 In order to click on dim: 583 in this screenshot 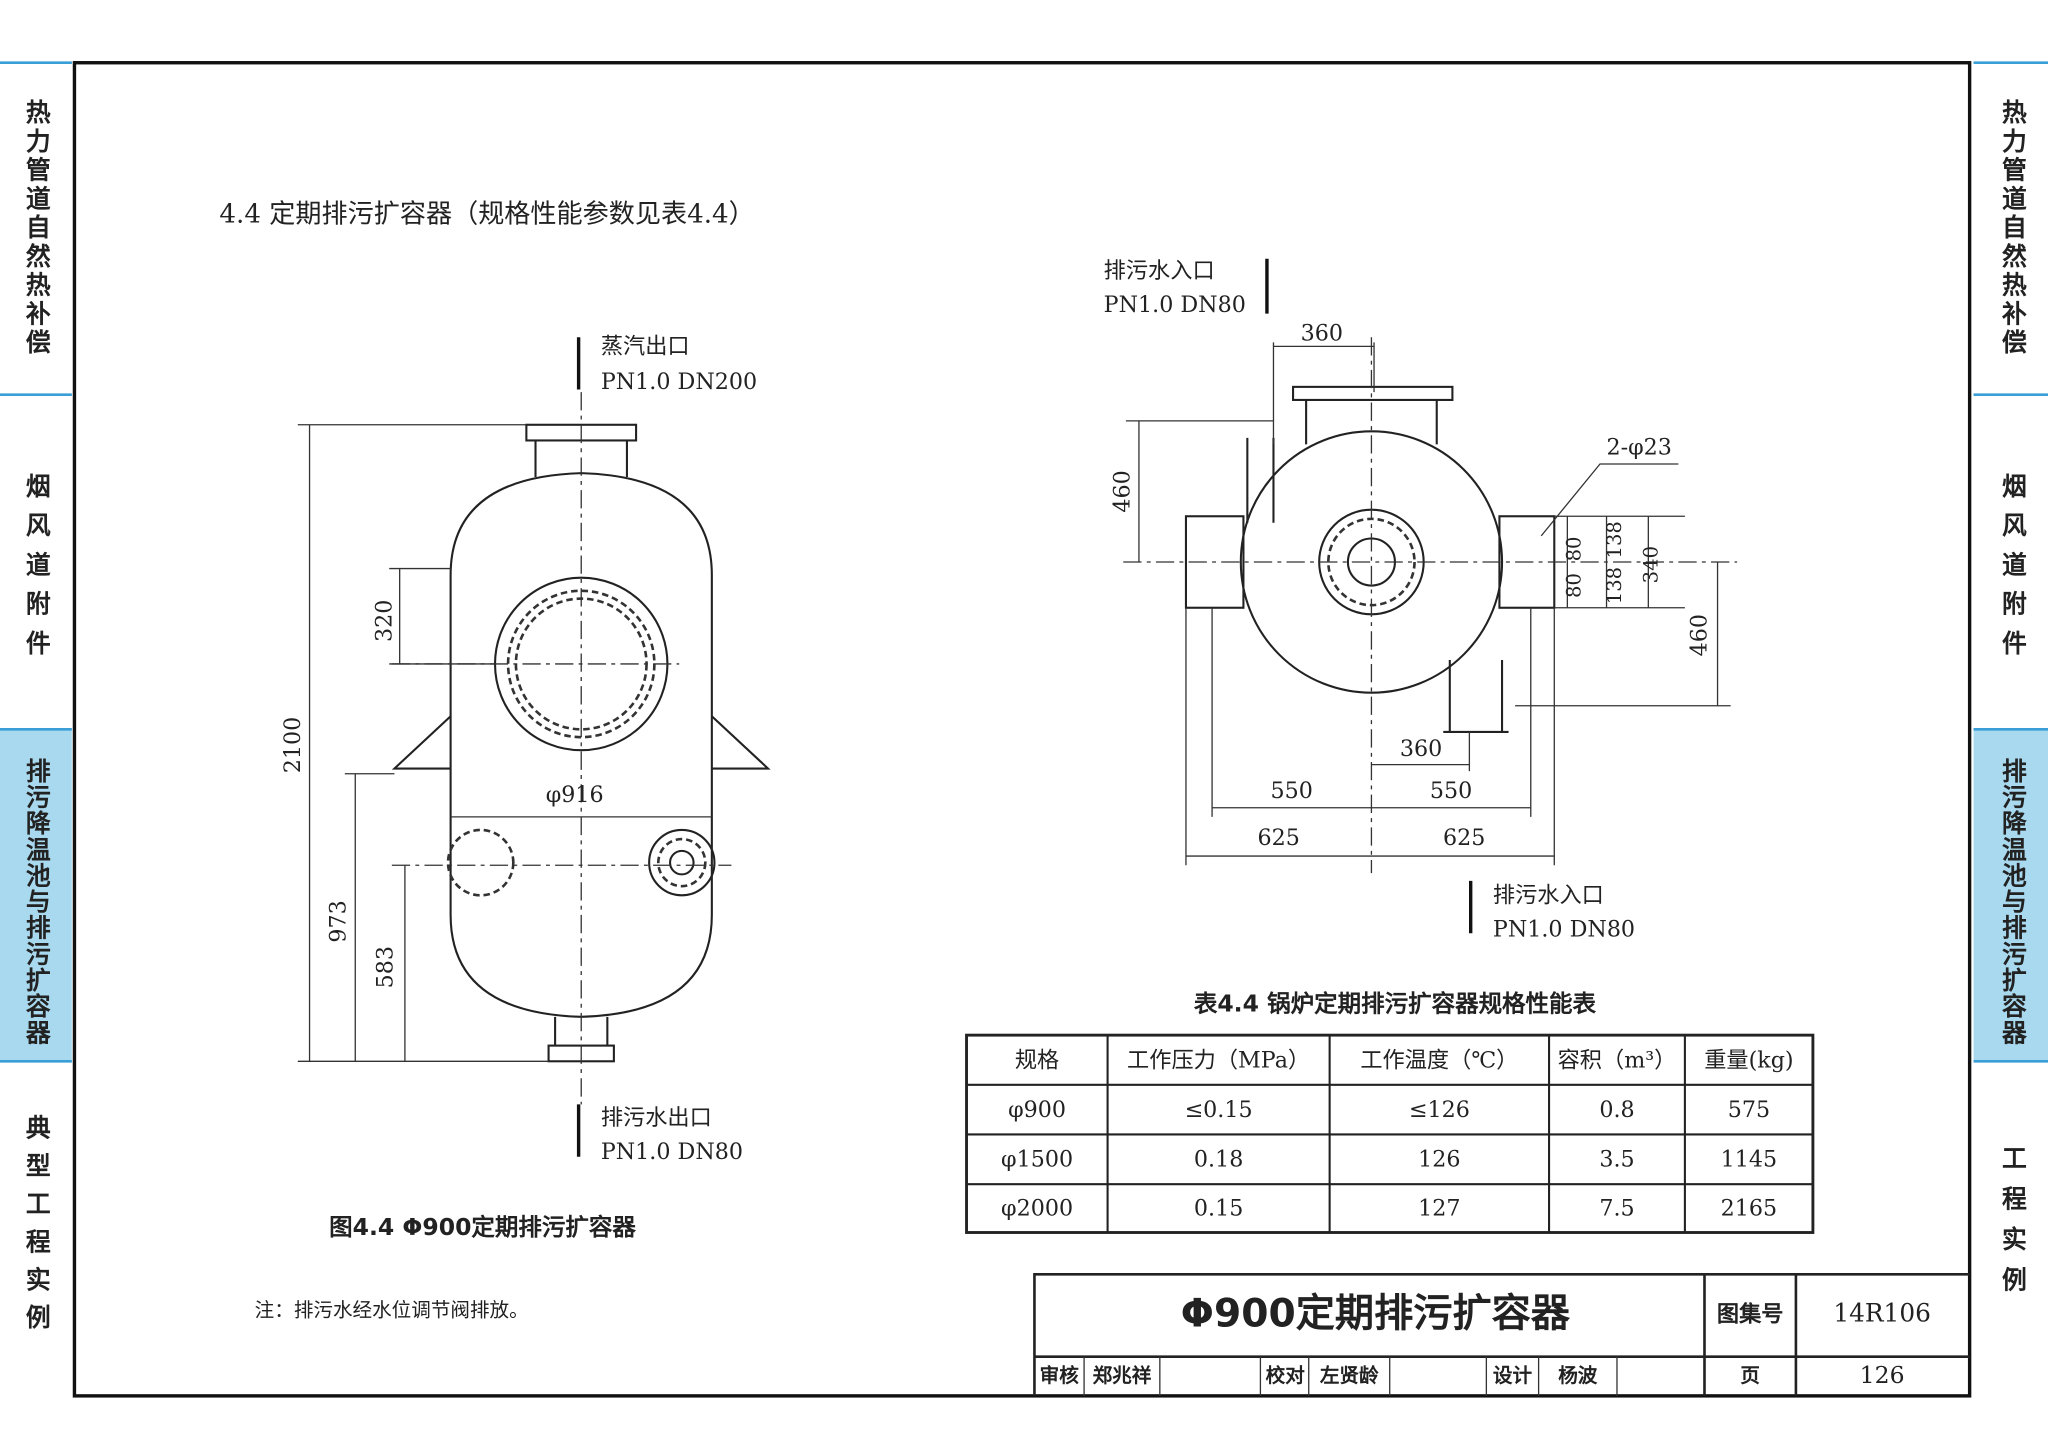, I will do `click(386, 967)`.